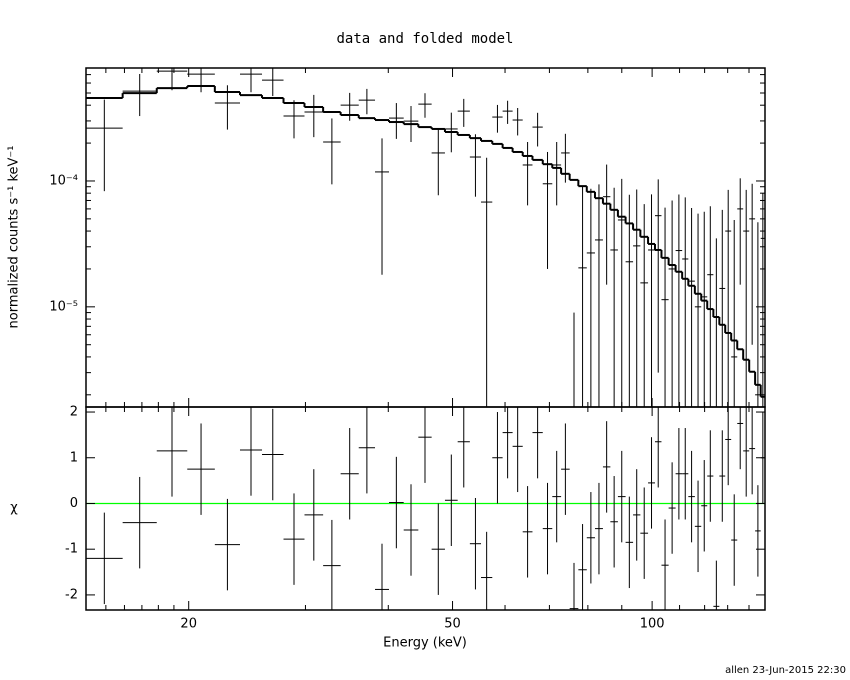  What do you see at coordinates (14, 237) in the screenshot?
I see `y-axis-label: normalized counts s⁻¹ keV⁻¹` at bounding box center [14, 237].